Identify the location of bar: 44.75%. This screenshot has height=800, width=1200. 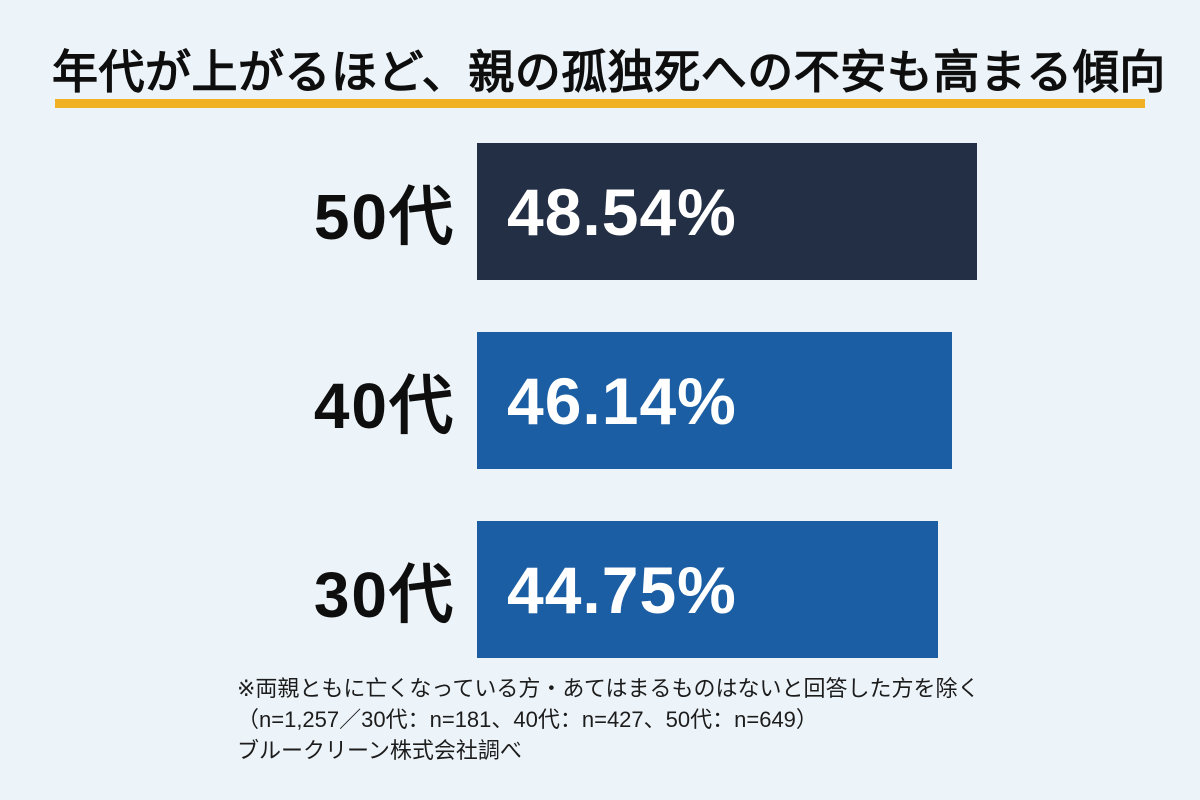
(707, 589).